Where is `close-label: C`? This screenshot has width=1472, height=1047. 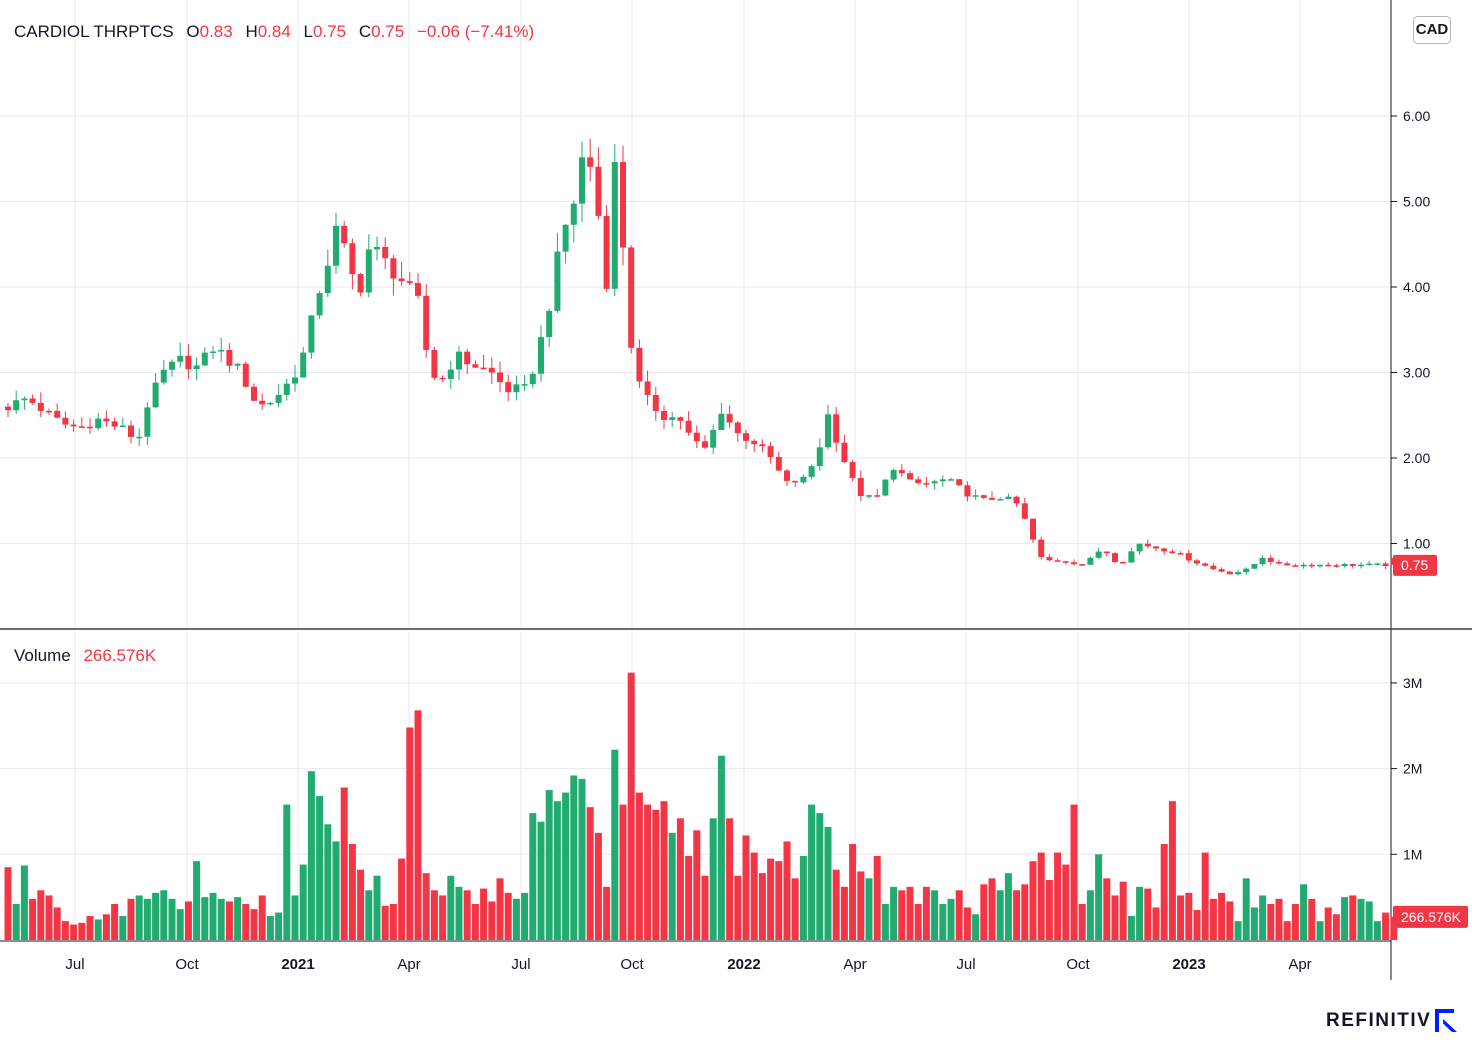
close-label: C is located at coordinates (365, 31).